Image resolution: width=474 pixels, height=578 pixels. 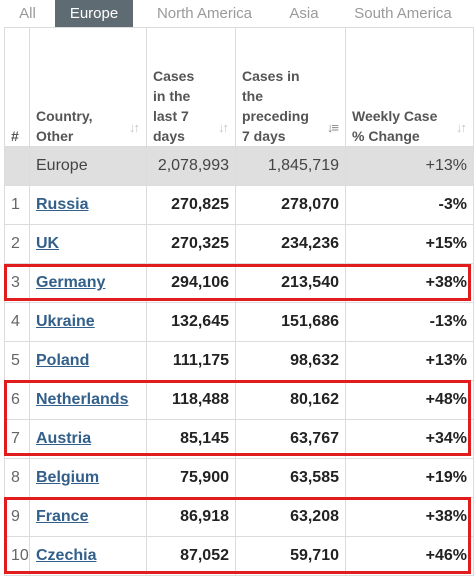 What do you see at coordinates (191, 478) in the screenshot?
I see `cases-last7: 75,900` at bounding box center [191, 478].